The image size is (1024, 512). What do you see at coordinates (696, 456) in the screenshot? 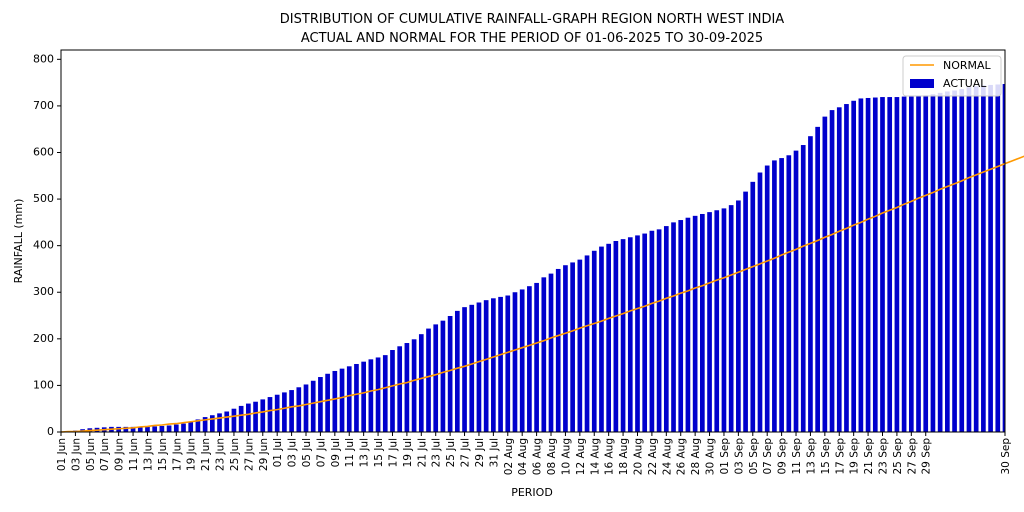
I see `x-tick-label: 28 Aug` at bounding box center [696, 456].